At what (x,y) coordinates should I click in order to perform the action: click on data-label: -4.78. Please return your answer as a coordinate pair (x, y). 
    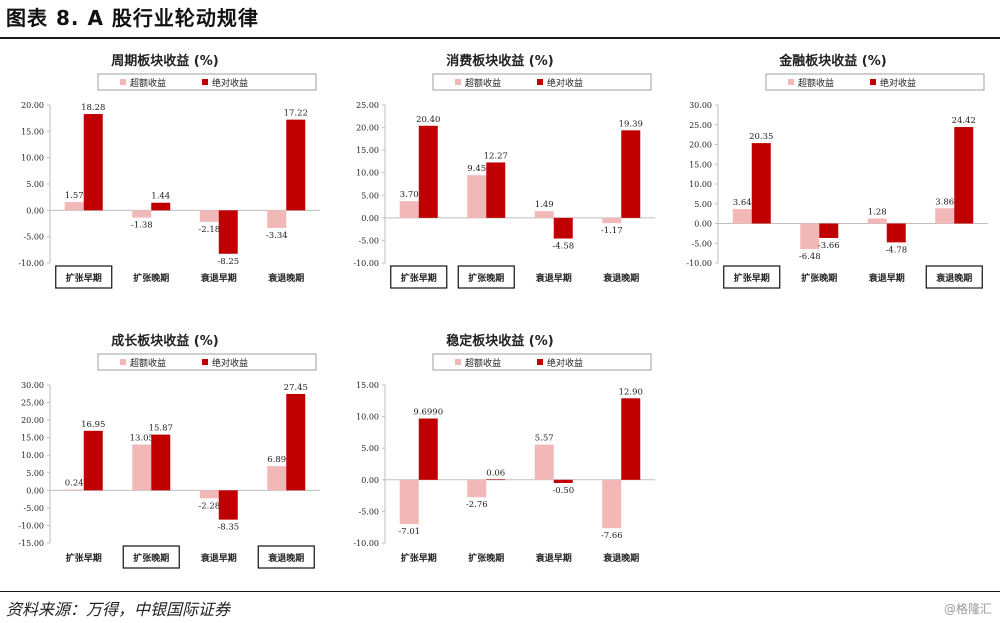
    Looking at the image, I should click on (896, 250).